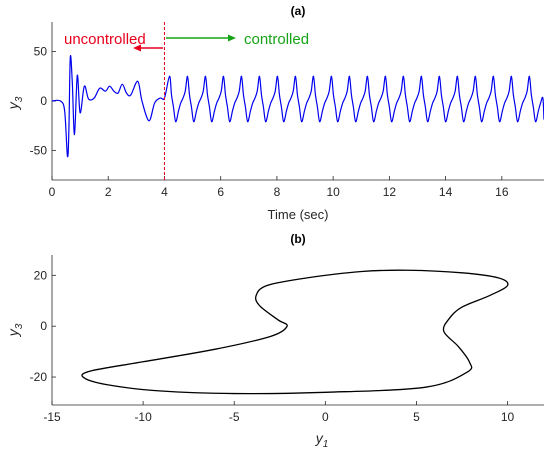 Image resolution: width=550 pixels, height=455 pixels. What do you see at coordinates (298, 214) in the screenshot?
I see `panel-a-x-axis-label: Time (sec)` at bounding box center [298, 214].